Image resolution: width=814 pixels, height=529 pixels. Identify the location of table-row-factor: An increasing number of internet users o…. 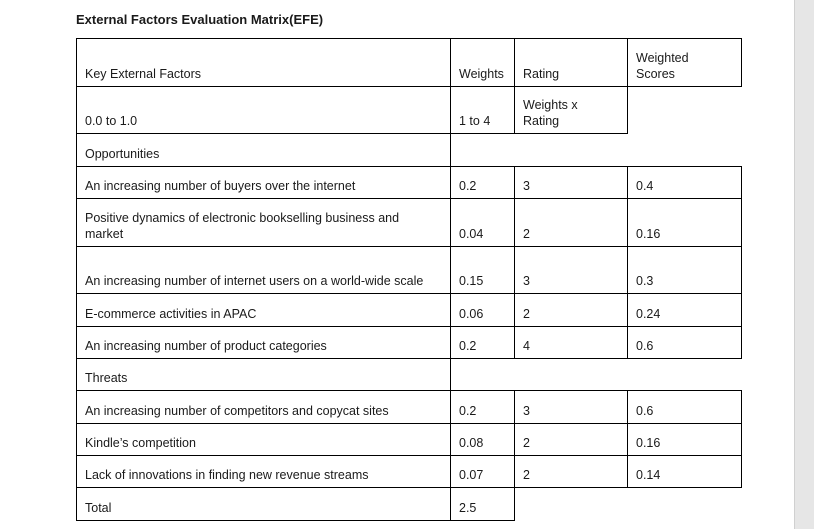
(263, 270).